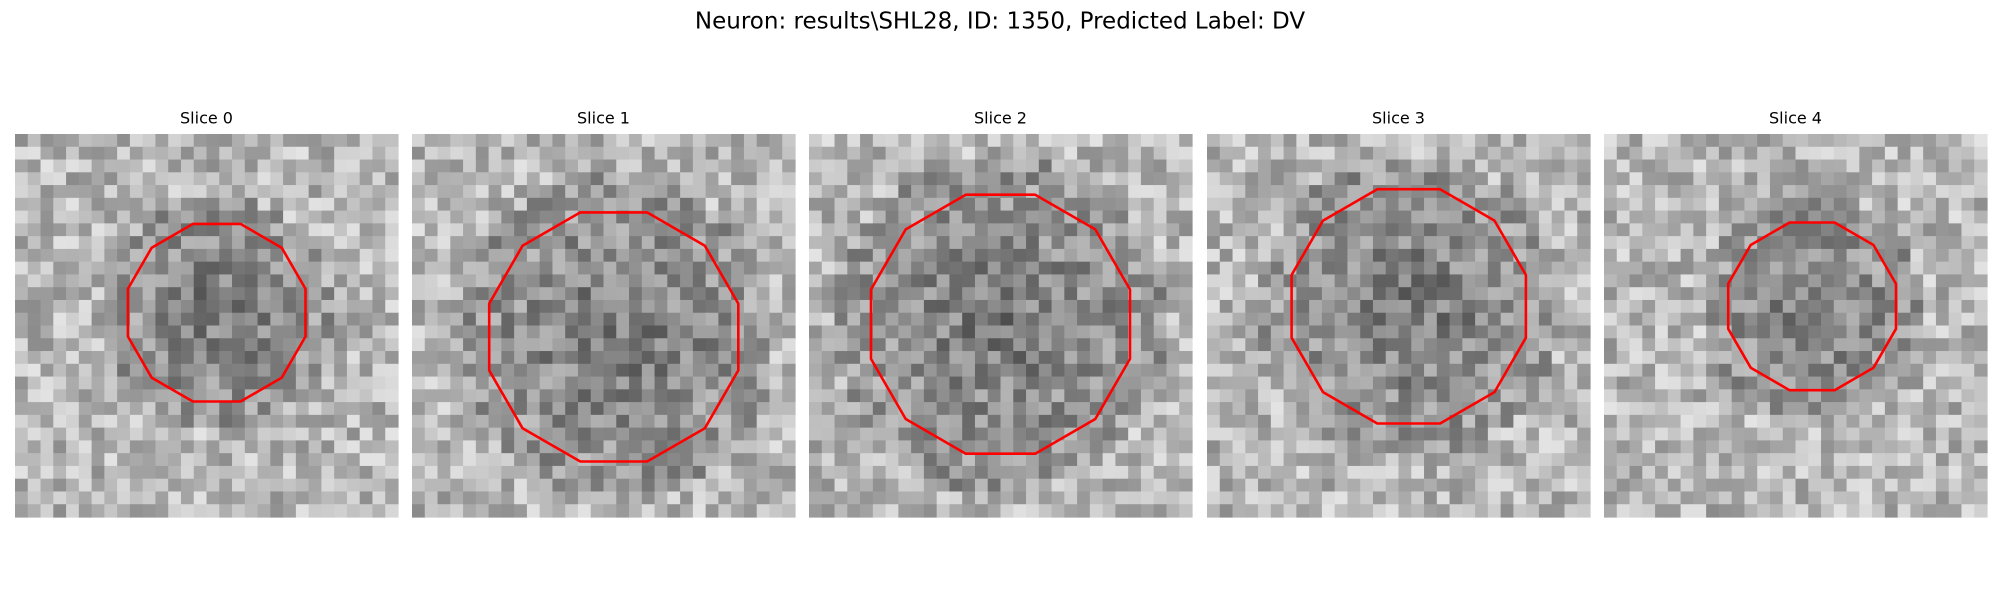 This screenshot has height=600, width=2000. What do you see at coordinates (1795, 118) in the screenshot?
I see `panel-title: Slice 4` at bounding box center [1795, 118].